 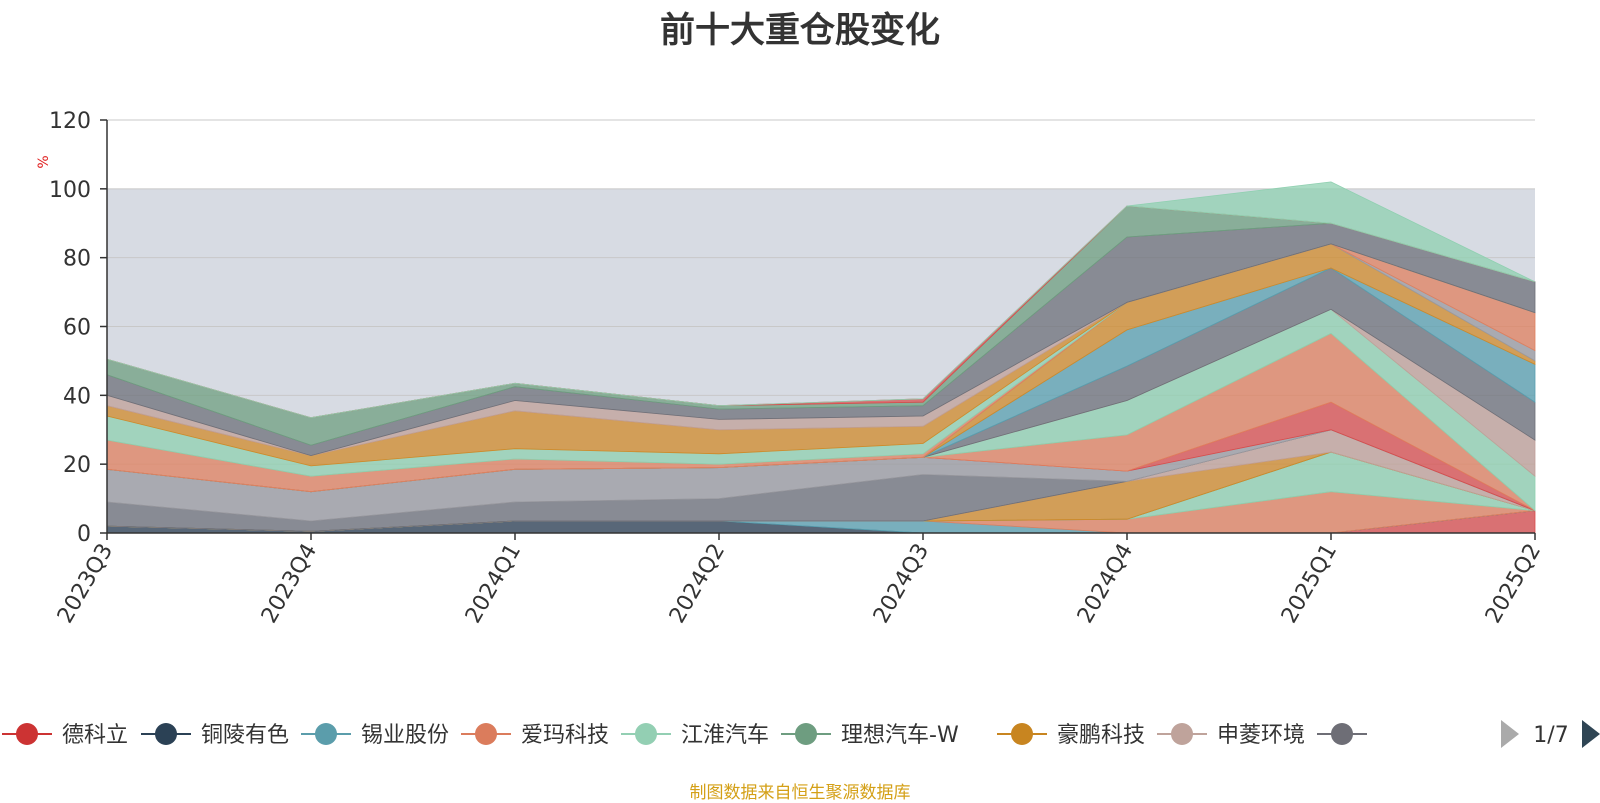 I want to click on y-tick-label: 0, so click(x=84, y=534).